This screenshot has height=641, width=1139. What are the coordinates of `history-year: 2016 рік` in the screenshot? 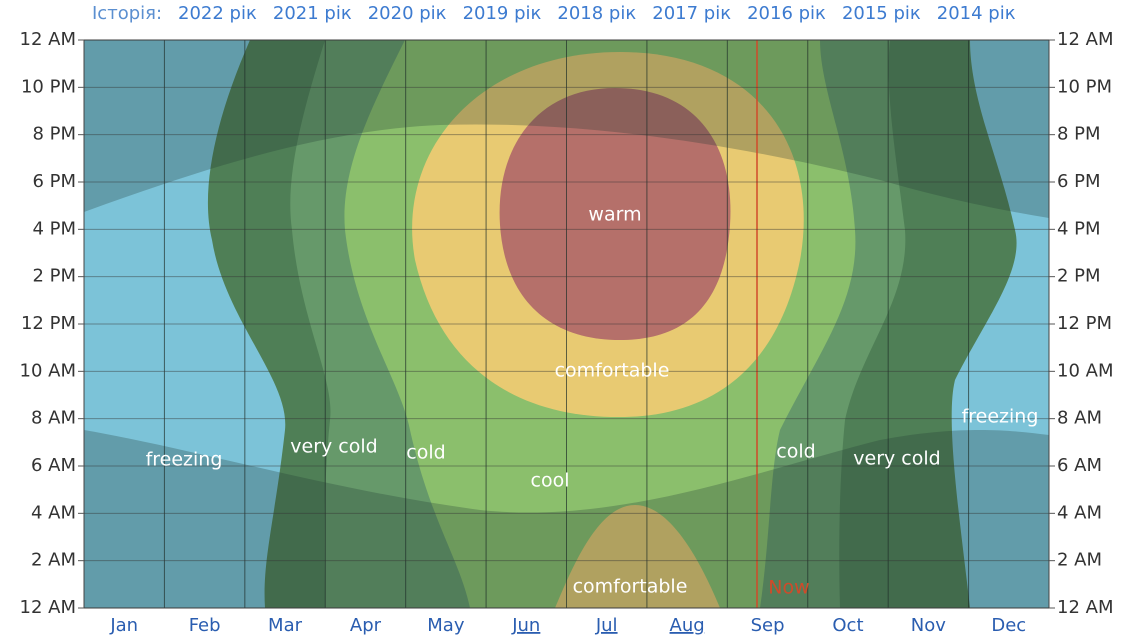 It's located at (786, 13).